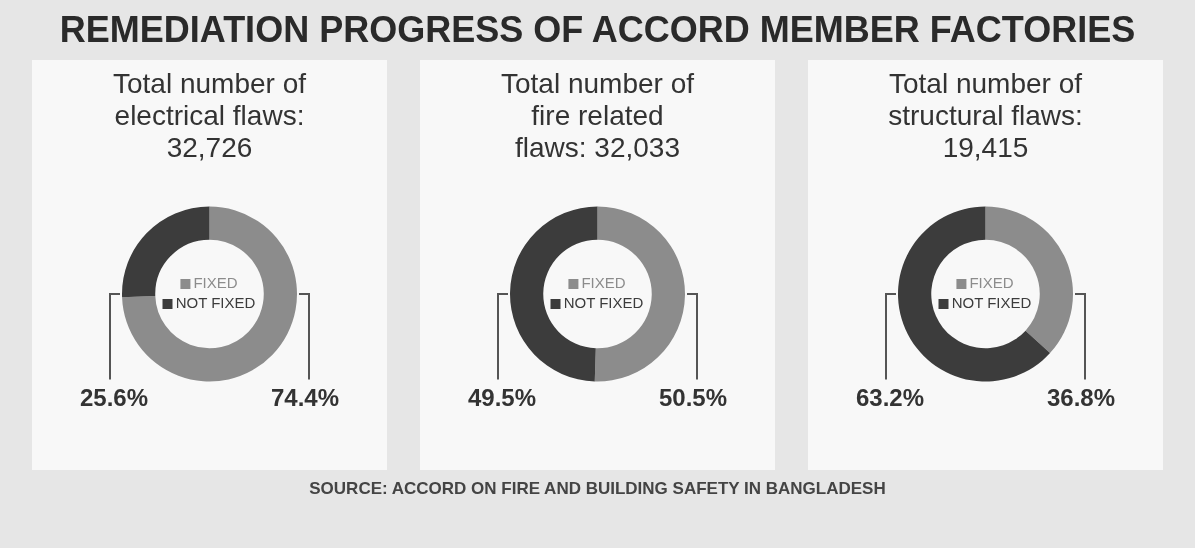  Describe the element at coordinates (597, 116) in the screenshot. I see `chart-subtitle: Total number of fire related flaws: 32,033` at that location.